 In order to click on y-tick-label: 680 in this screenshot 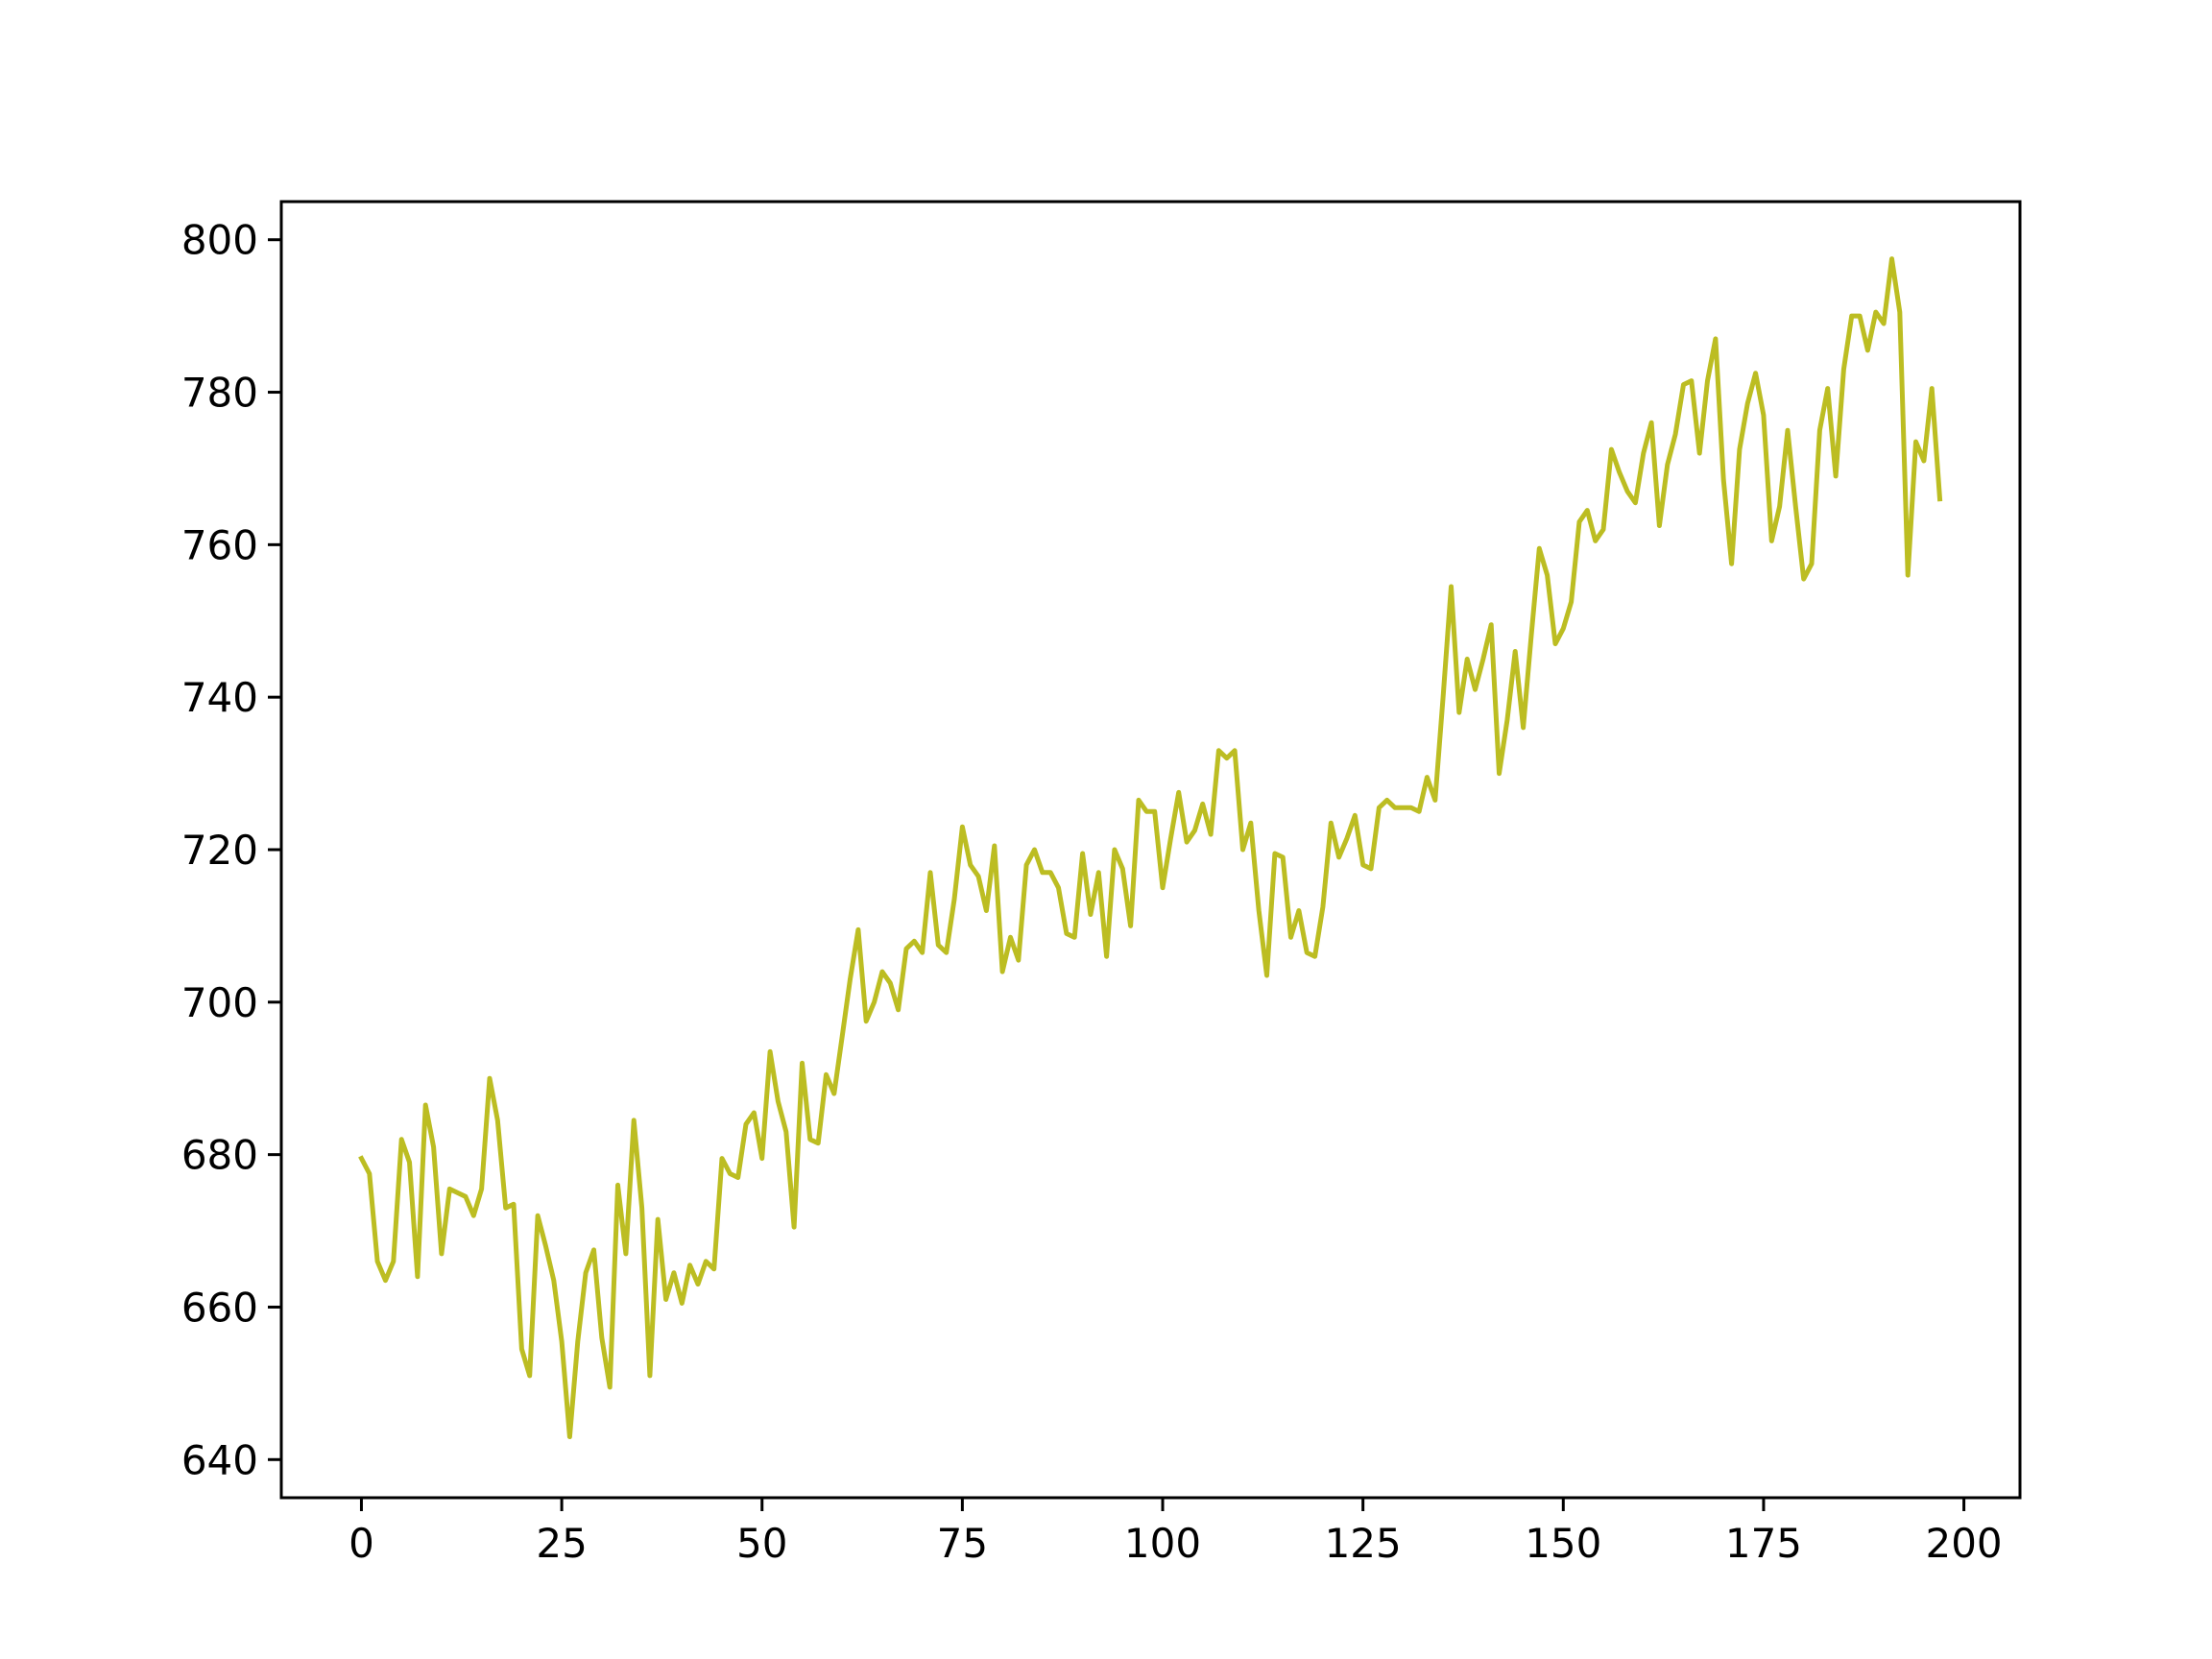, I will do `click(219, 1155)`.